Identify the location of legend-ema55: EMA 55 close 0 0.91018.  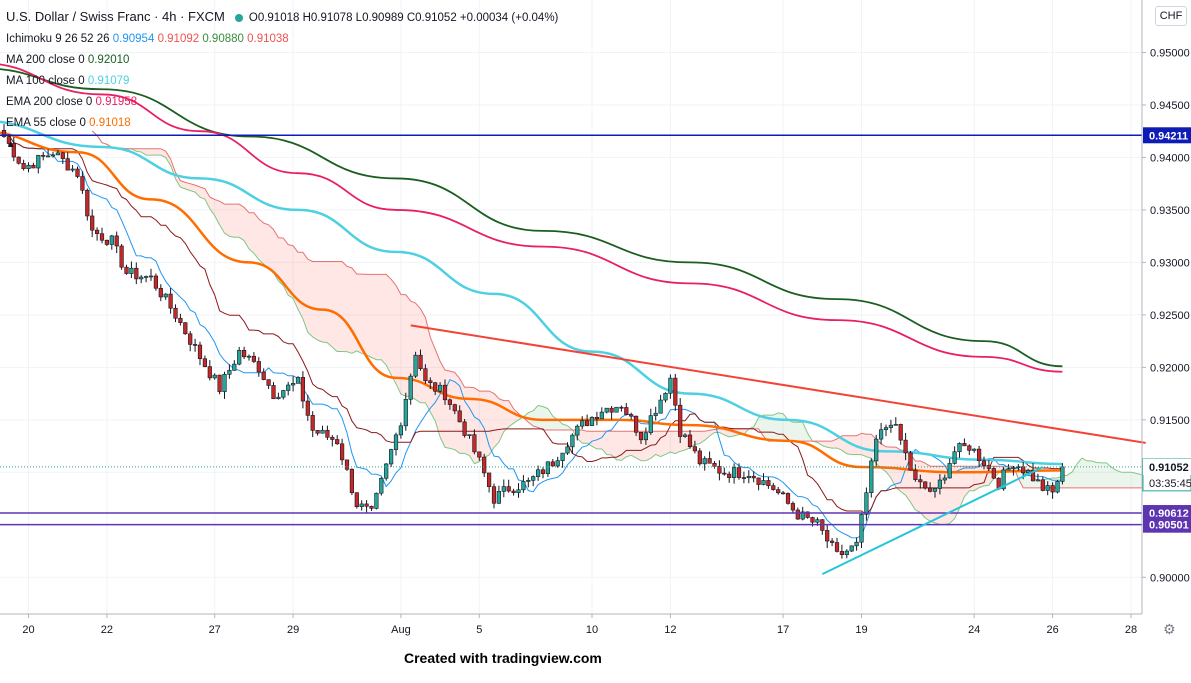
(282, 123).